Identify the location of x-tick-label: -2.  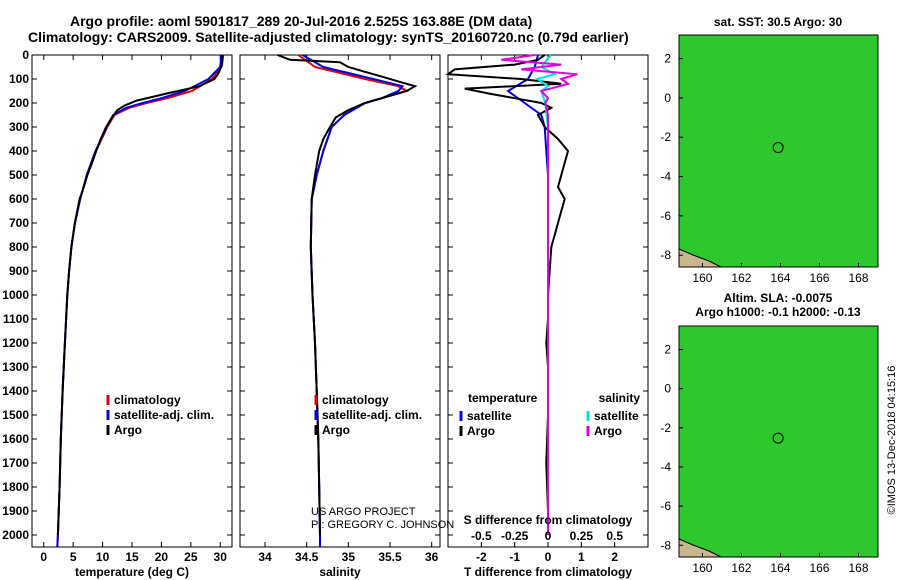
(481, 557).